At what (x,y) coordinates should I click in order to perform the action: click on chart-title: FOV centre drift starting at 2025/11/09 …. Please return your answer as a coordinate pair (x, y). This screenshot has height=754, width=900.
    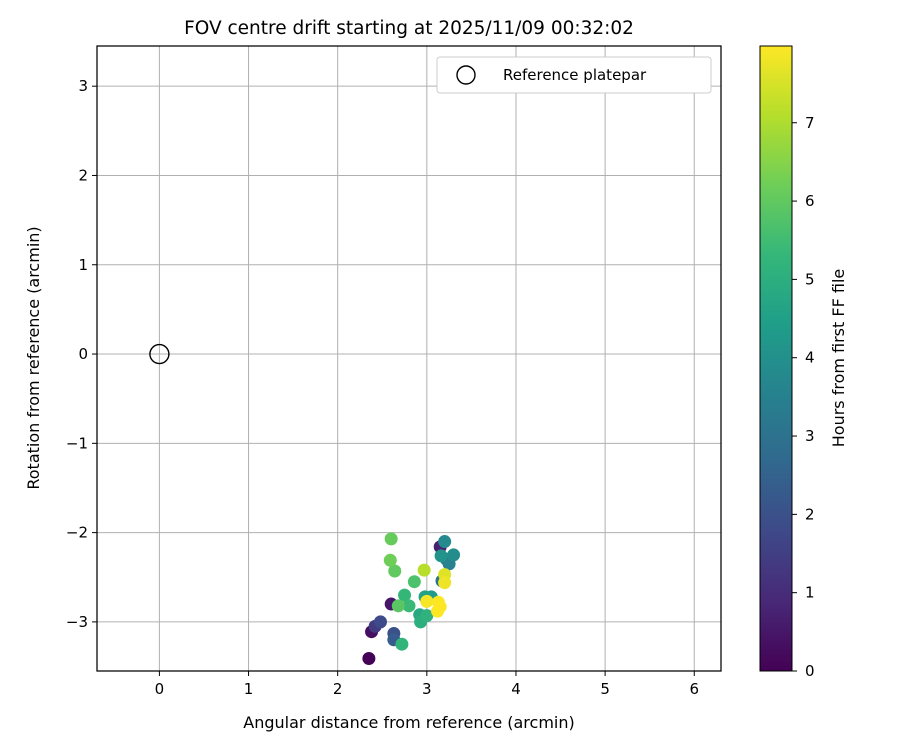
    Looking at the image, I should click on (409, 28).